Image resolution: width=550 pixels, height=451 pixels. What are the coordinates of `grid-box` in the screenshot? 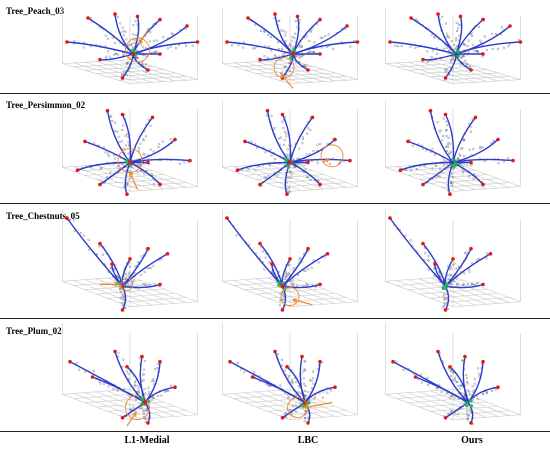 It's located at (290, 371).